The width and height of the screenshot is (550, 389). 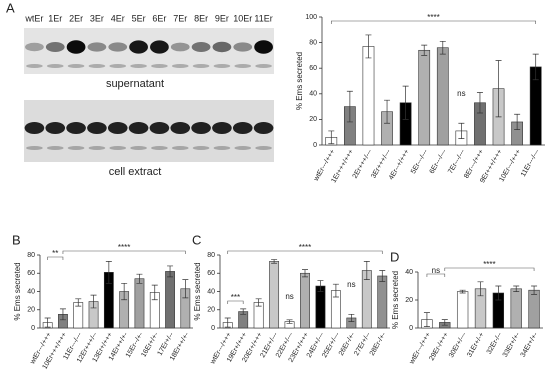 I want to click on lane-label: 4Er, so click(x=118, y=18).